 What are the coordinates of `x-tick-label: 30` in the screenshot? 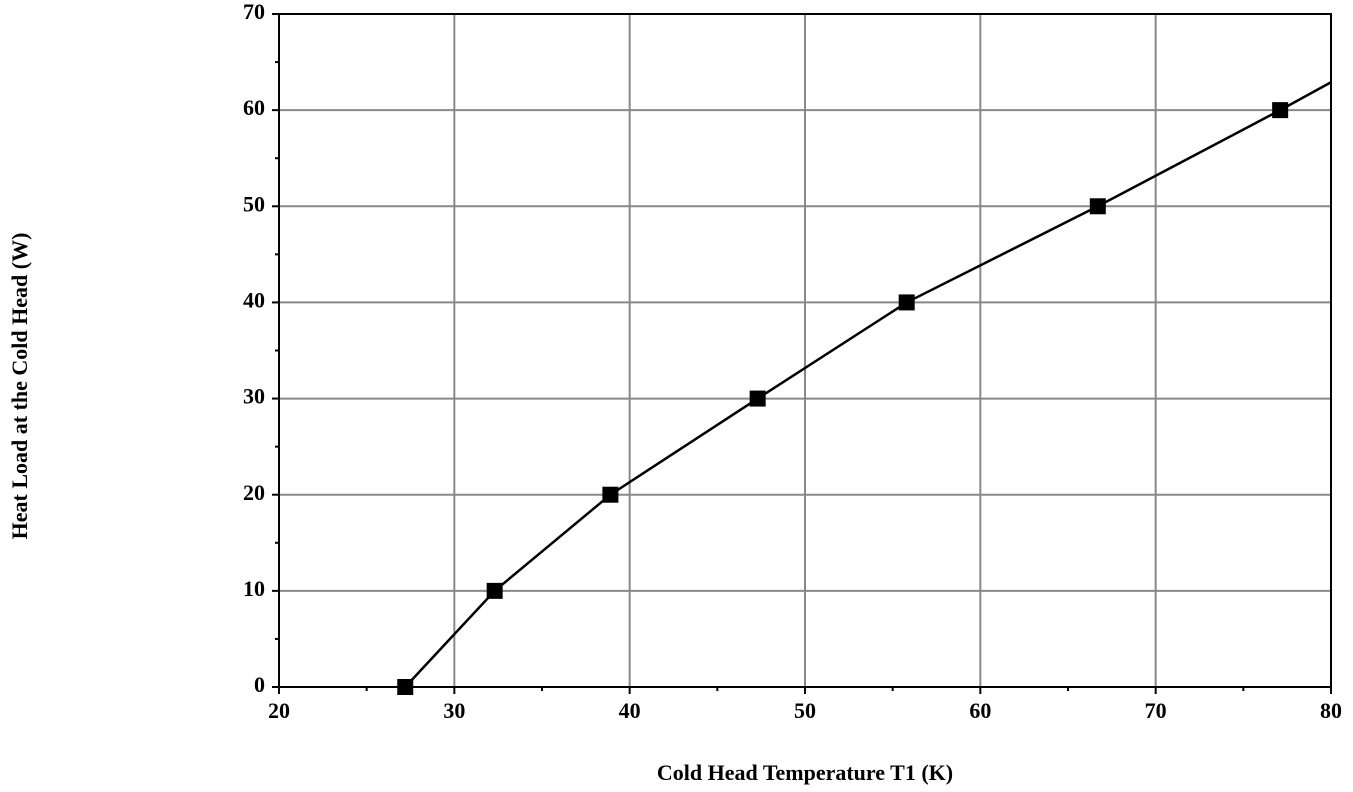 It's located at (454, 710).